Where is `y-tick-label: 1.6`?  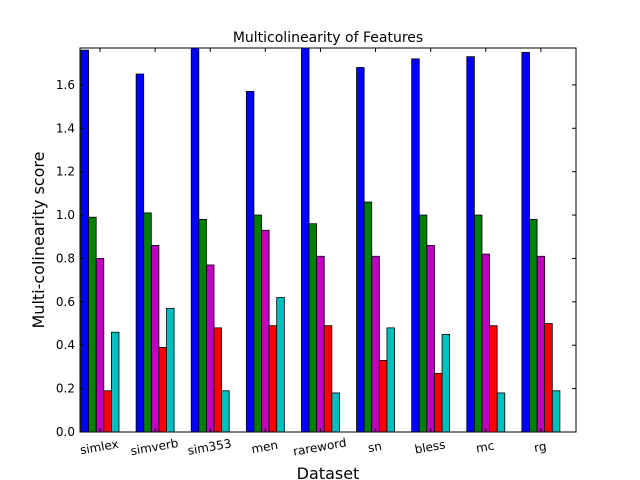 y-tick-label: 1.6 is located at coordinates (65, 85).